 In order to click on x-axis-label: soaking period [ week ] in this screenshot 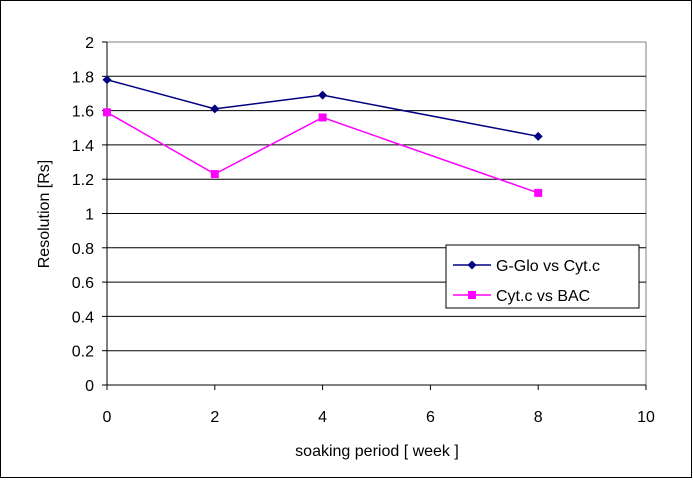, I will do `click(377, 451)`.